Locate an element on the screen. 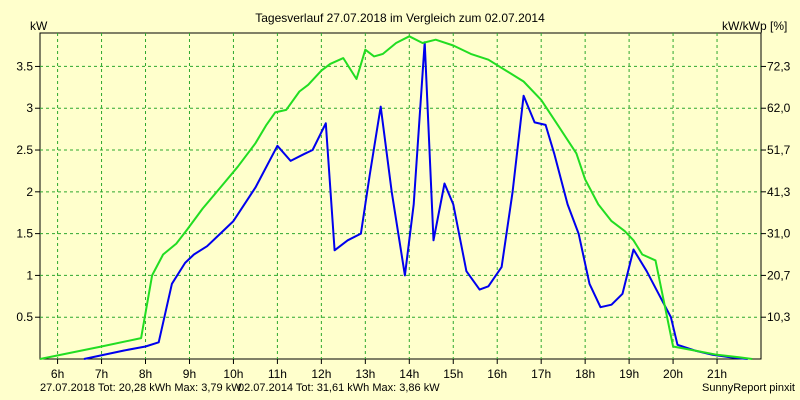  y-tick-label-right: 62,0 is located at coordinates (779, 108).